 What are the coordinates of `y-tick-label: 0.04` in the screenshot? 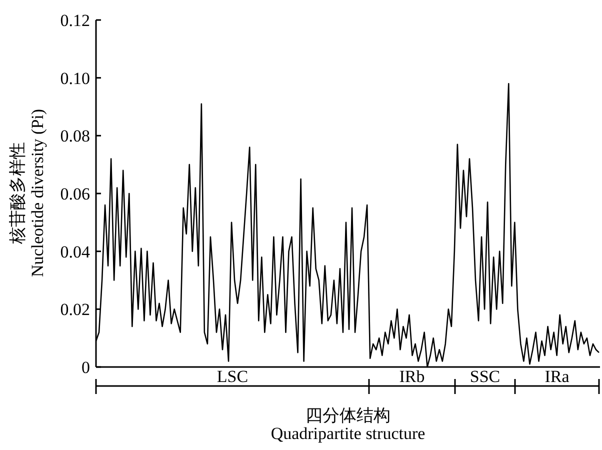 It's located at (75, 252).